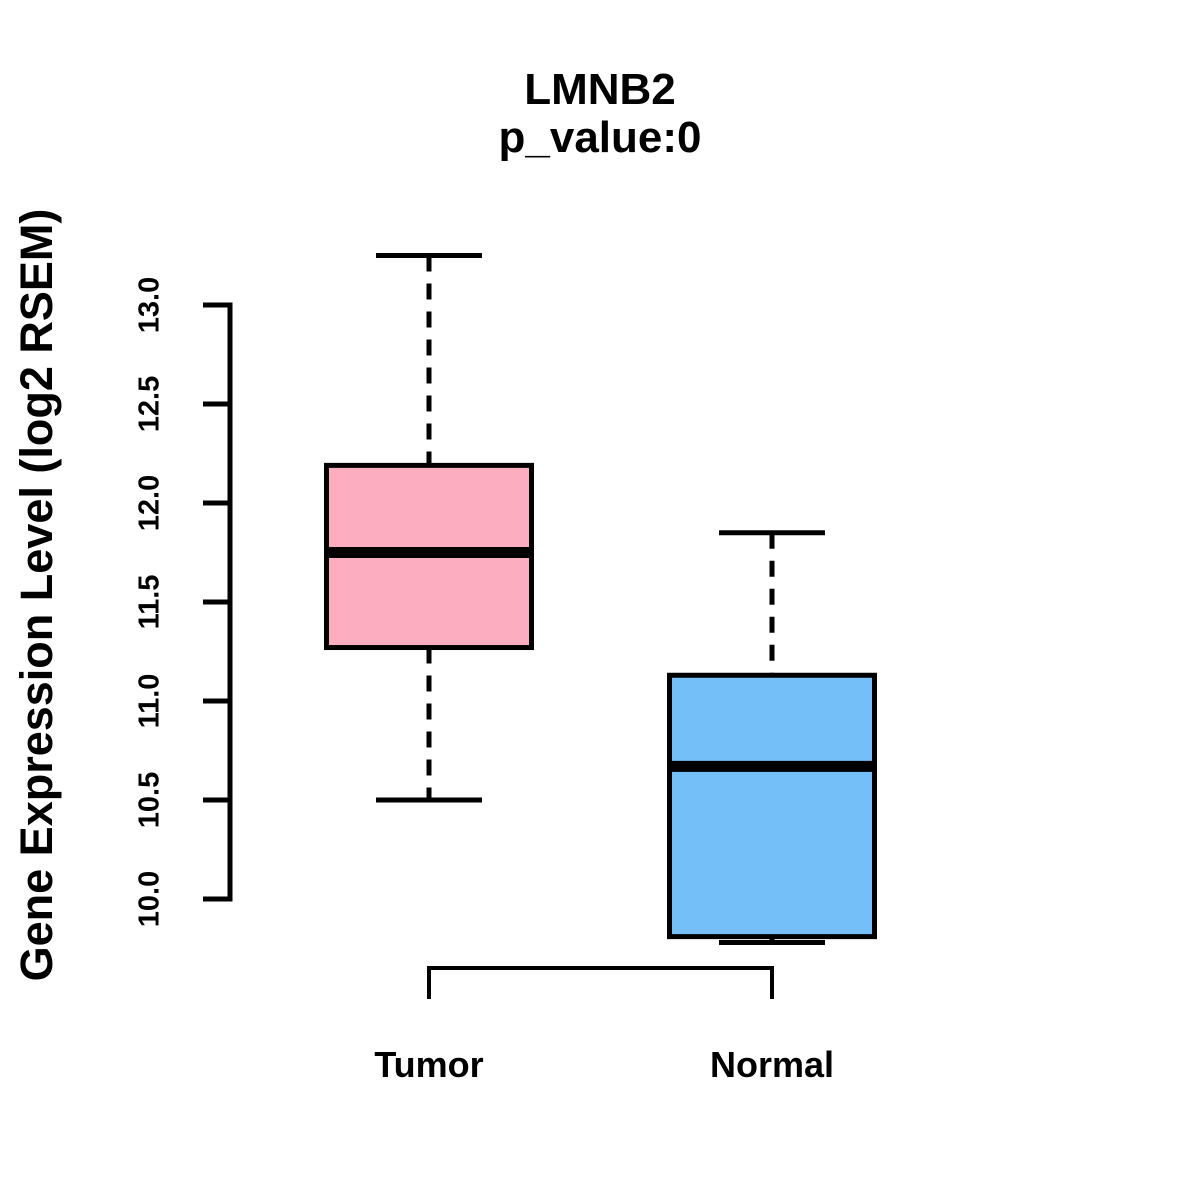 Image resolution: width=1200 pixels, height=1200 pixels. What do you see at coordinates (149, 602) in the screenshot?
I see `y-tick-label: 11.5` at bounding box center [149, 602].